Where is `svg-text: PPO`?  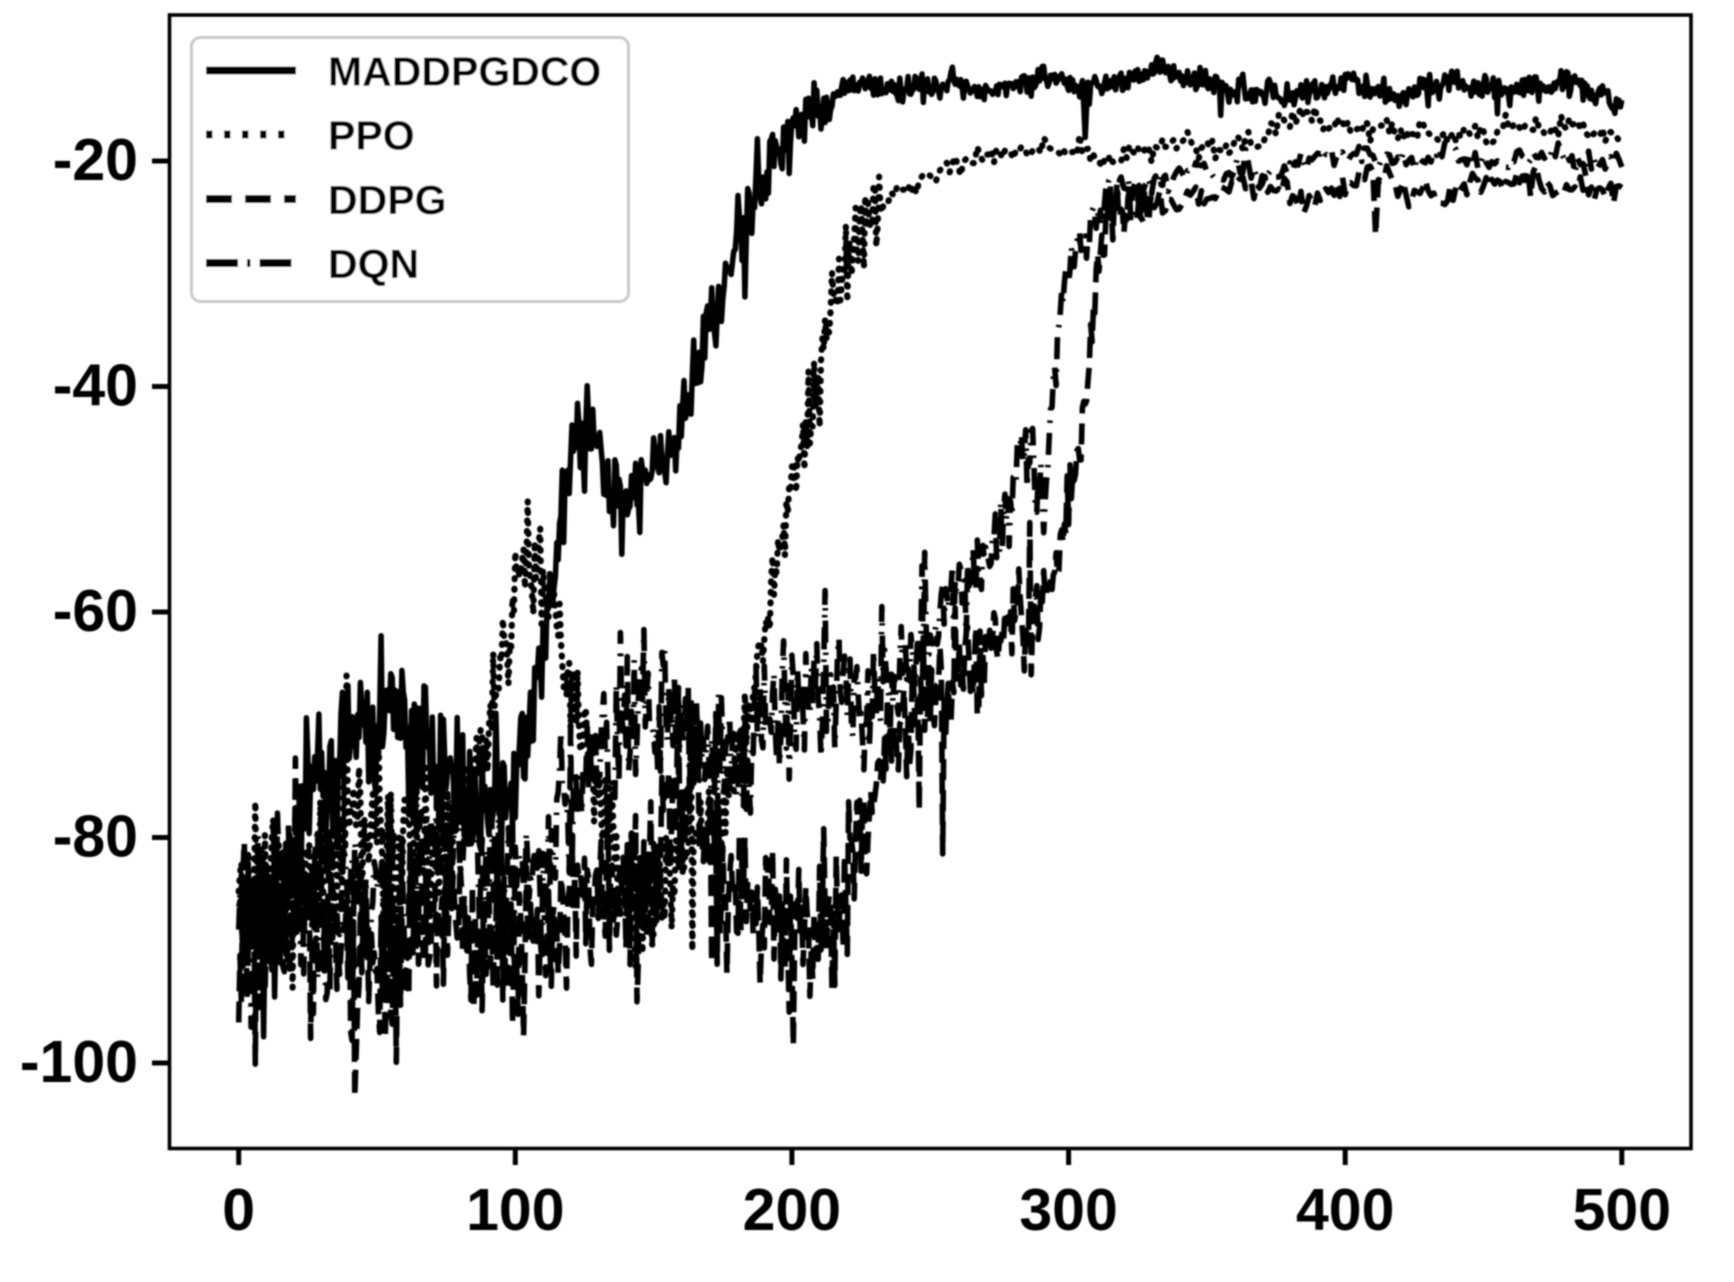
svg-text: PPO is located at coordinates (371, 136).